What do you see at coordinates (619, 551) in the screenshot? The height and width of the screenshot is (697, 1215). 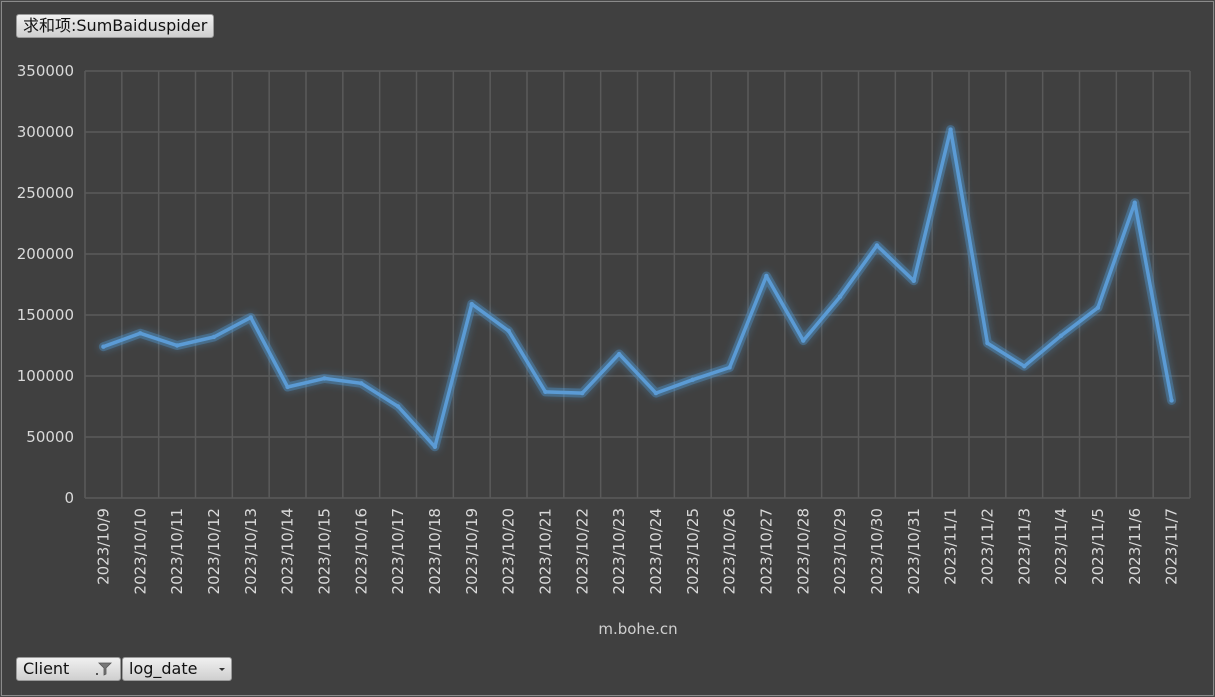 I see `x-tick-label: 2023/10/23` at bounding box center [619, 551].